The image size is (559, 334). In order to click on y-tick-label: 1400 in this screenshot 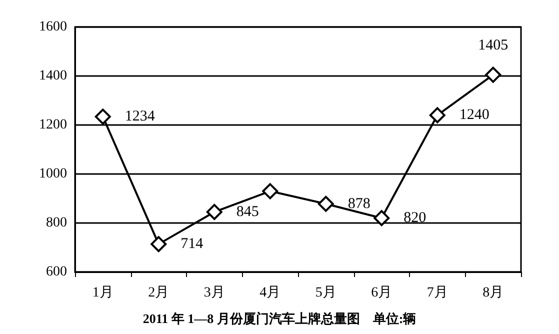, I will do `click(53, 76)`.